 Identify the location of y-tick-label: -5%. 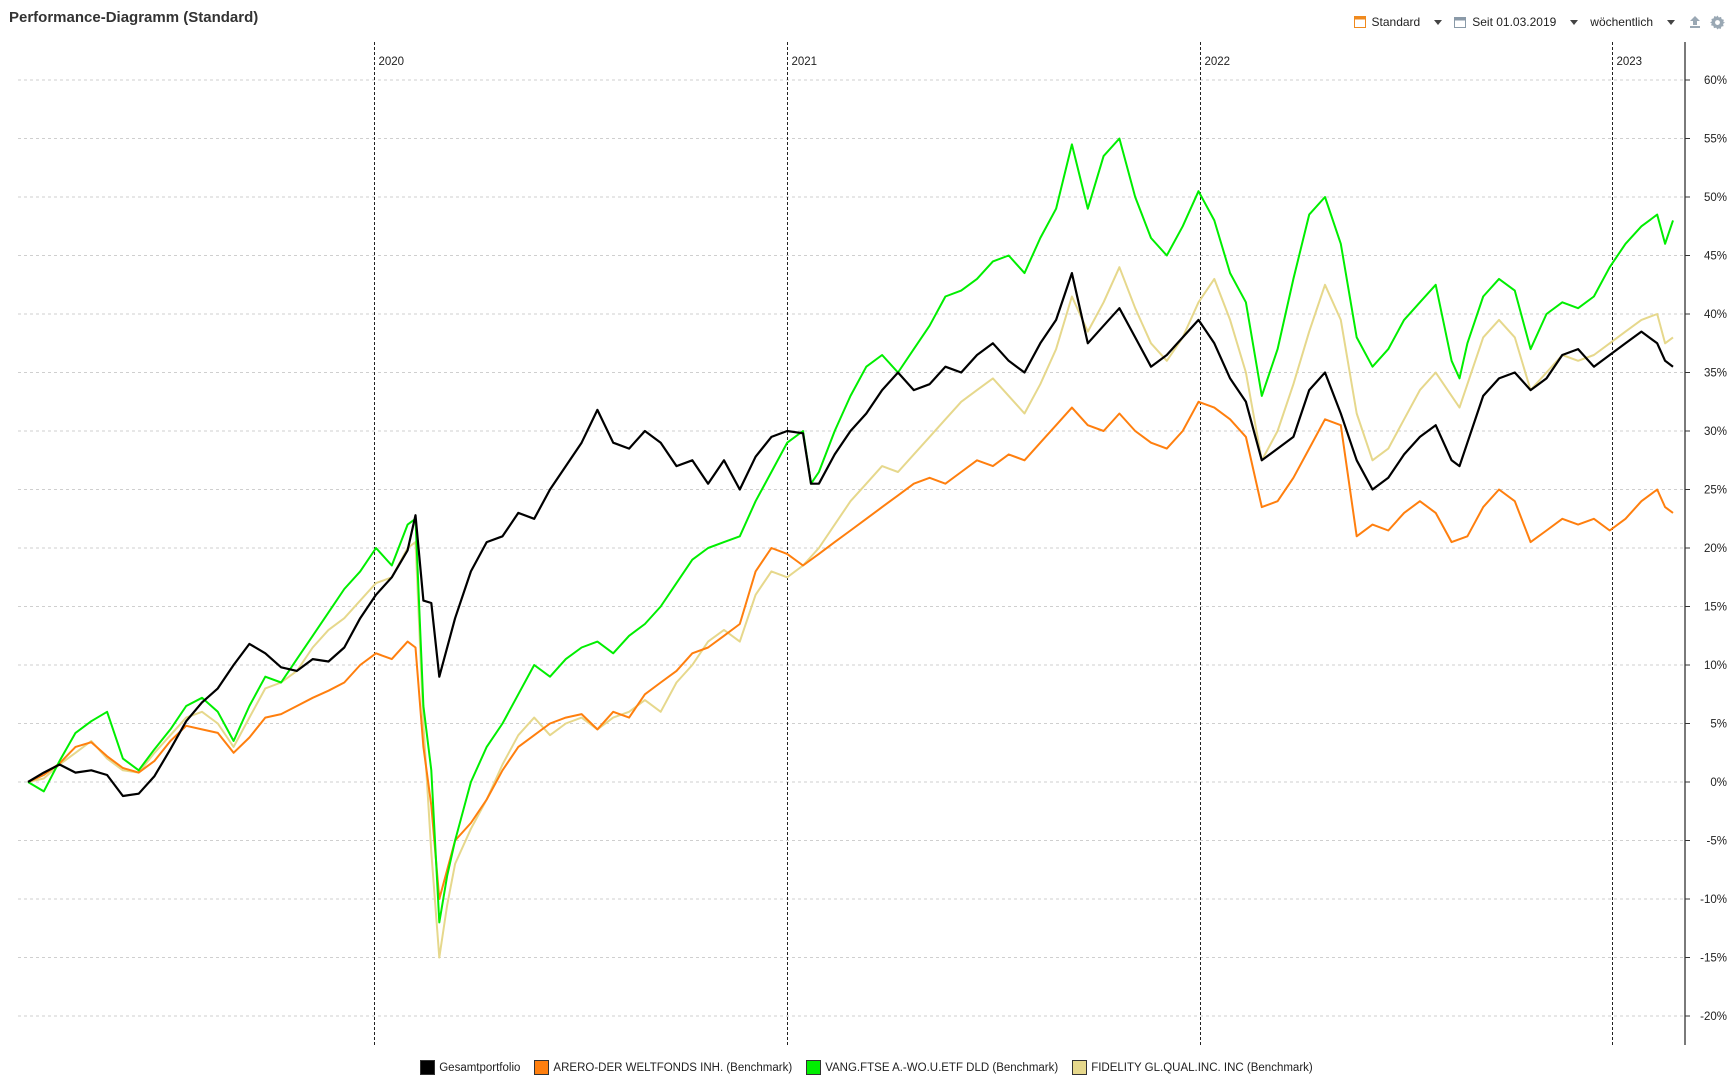
(1717, 842).